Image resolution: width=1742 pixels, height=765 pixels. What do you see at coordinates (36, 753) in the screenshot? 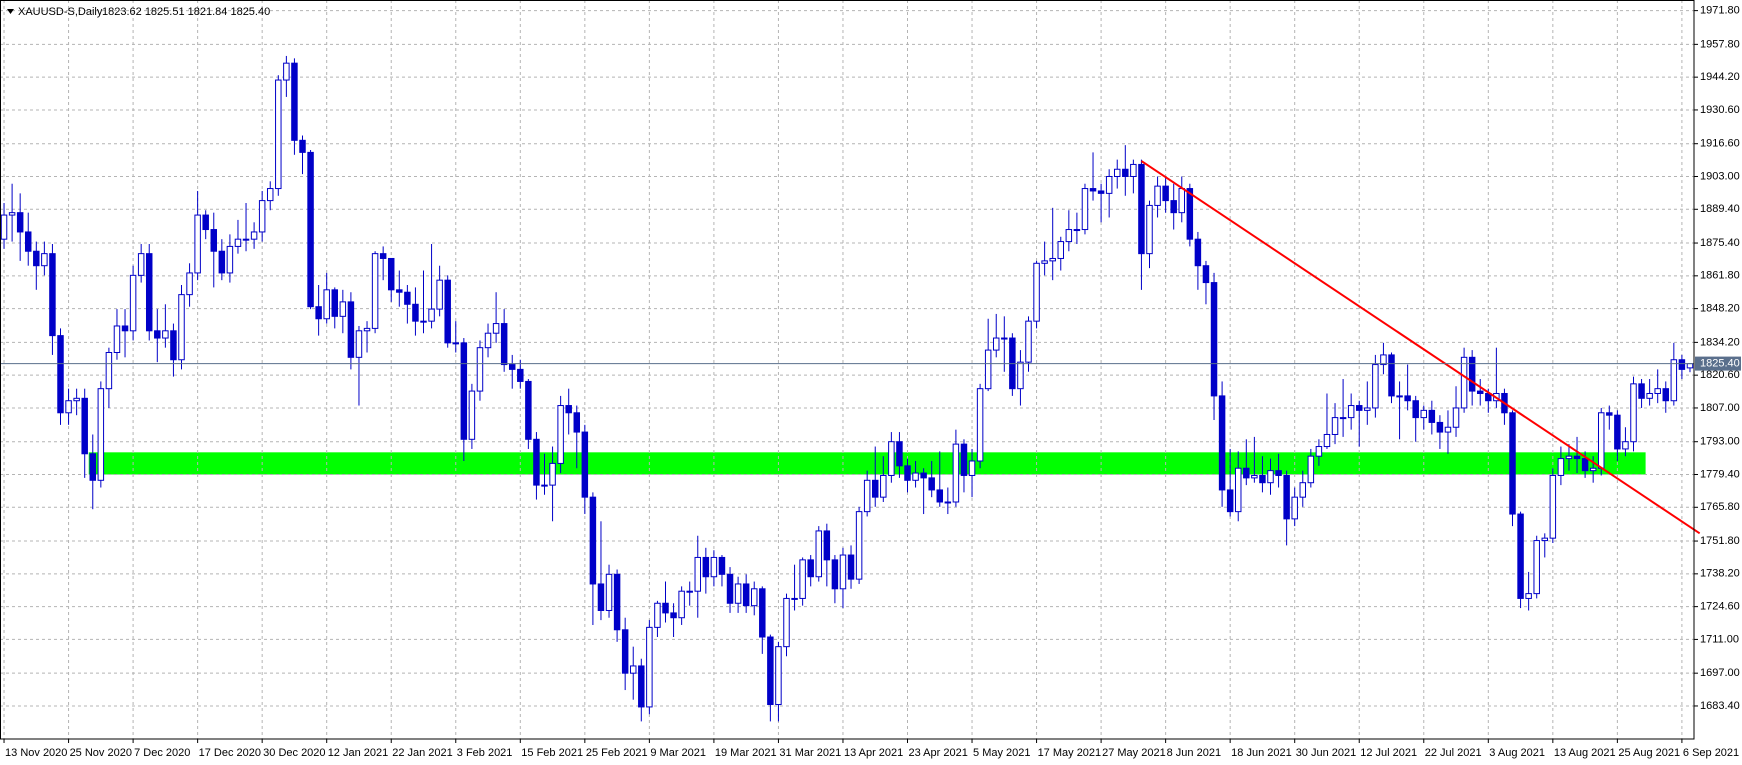
I see `x-tick-label: 13 Nov 2020` at bounding box center [36, 753].